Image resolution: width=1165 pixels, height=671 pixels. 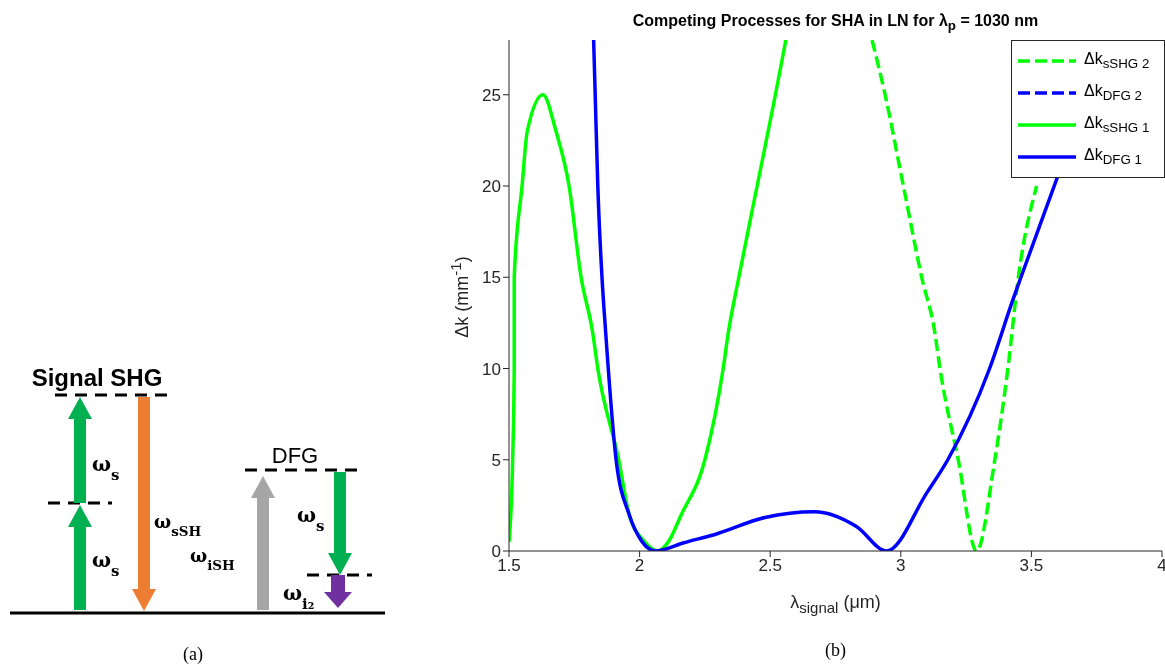 What do you see at coordinates (1117, 61) in the screenshot?
I see `legend-label: Δk$_{sSHG 2}$` at bounding box center [1117, 61].